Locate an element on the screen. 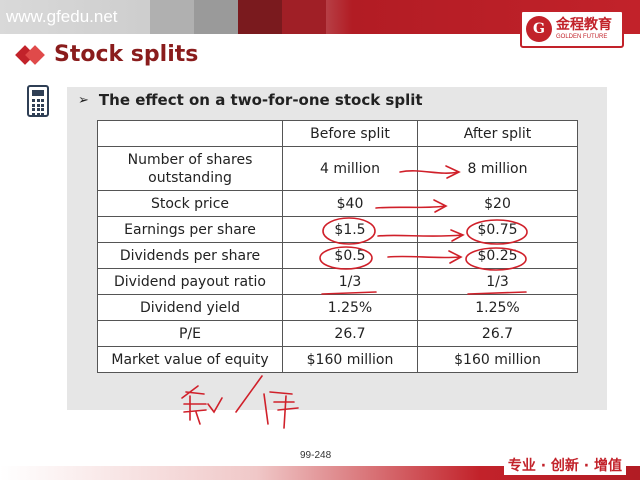  banner-color-blocks is located at coordinates (238, 17).